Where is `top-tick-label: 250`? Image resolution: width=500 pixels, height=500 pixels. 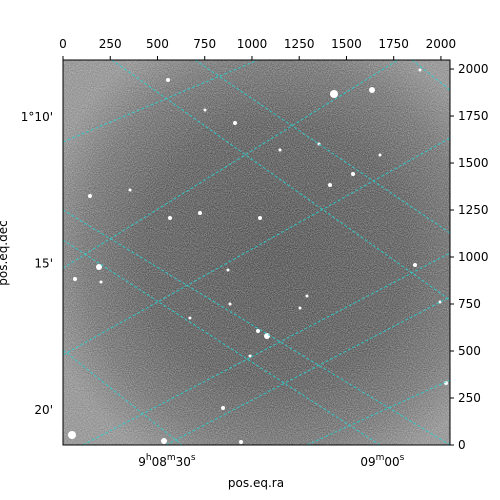
top-tick-label: 250 is located at coordinates (110, 44).